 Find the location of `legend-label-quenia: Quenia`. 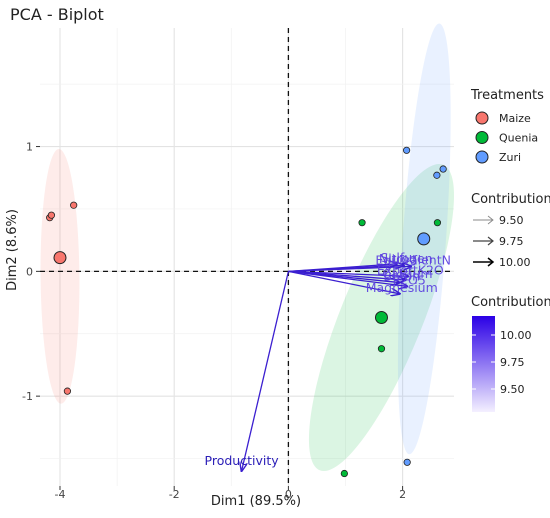

legend-label-quenia: Quenia is located at coordinates (518, 138).